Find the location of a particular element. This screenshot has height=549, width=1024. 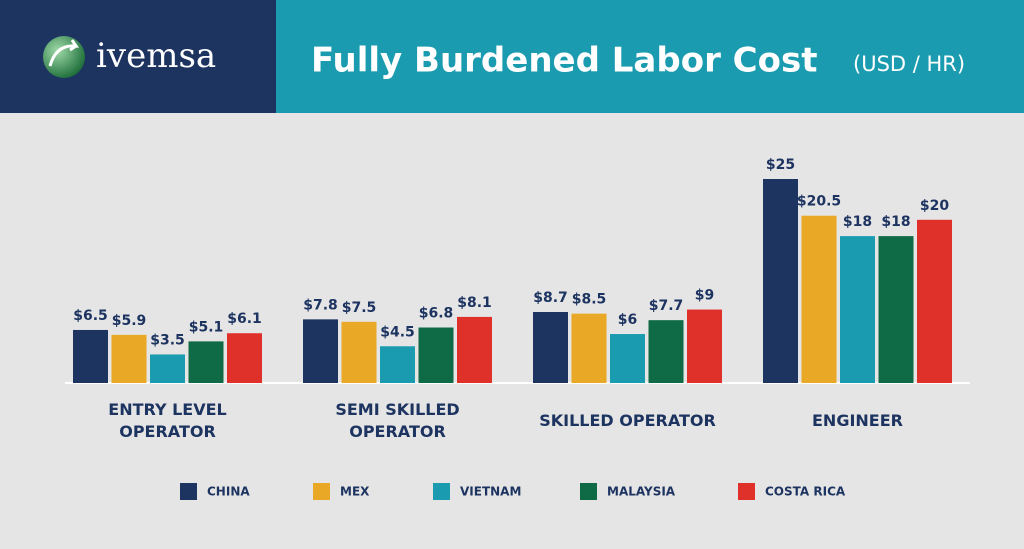

legend-label: VIETNAM is located at coordinates (490, 492).